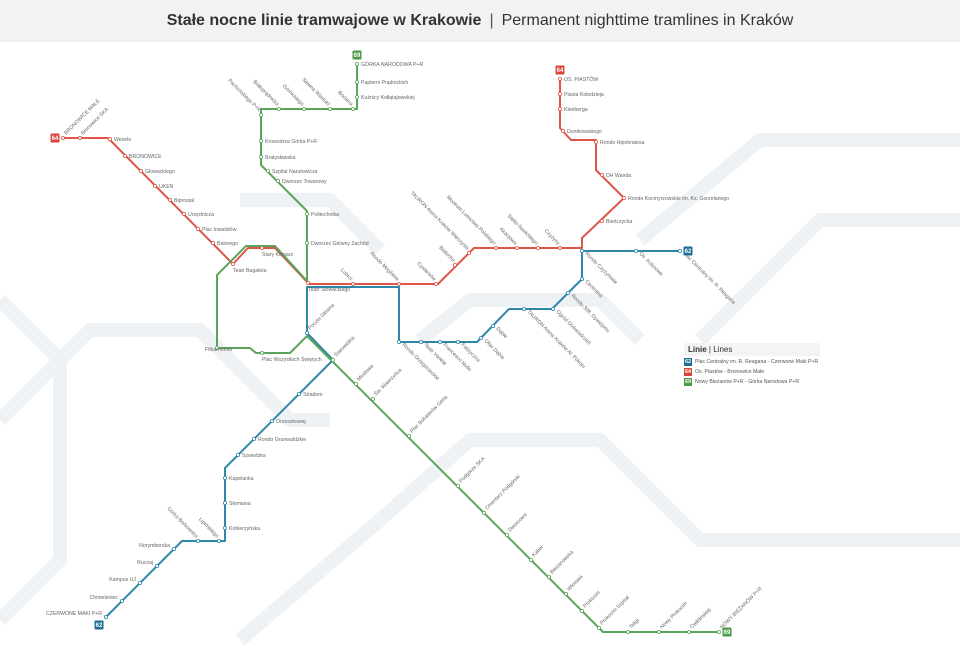 This screenshot has height=664, width=960. What do you see at coordinates (501, 494) in the screenshot?
I see `station: Cmentarz Podgórski` at bounding box center [501, 494].